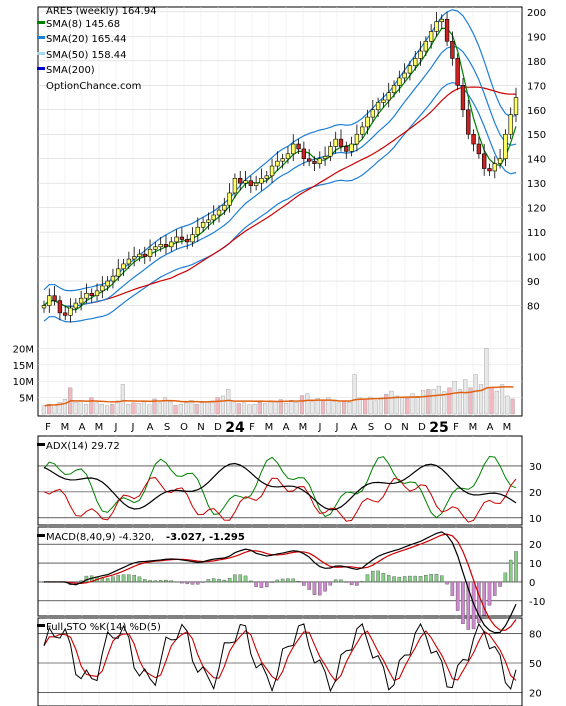 The height and width of the screenshot is (706, 566). Describe the element at coordinates (536, 209) in the screenshot. I see `price-tick-label: 120` at that location.